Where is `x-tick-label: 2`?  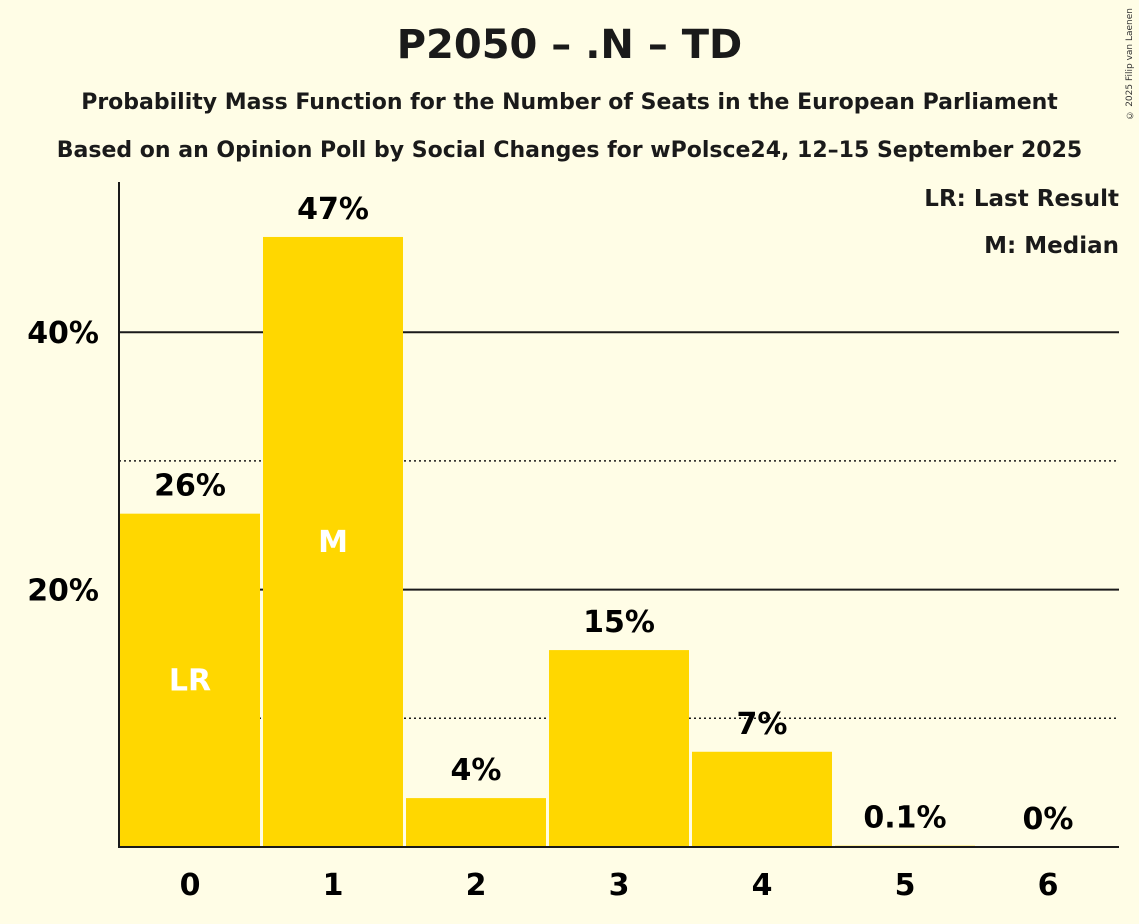 x-tick-label: 2 is located at coordinates (476, 885).